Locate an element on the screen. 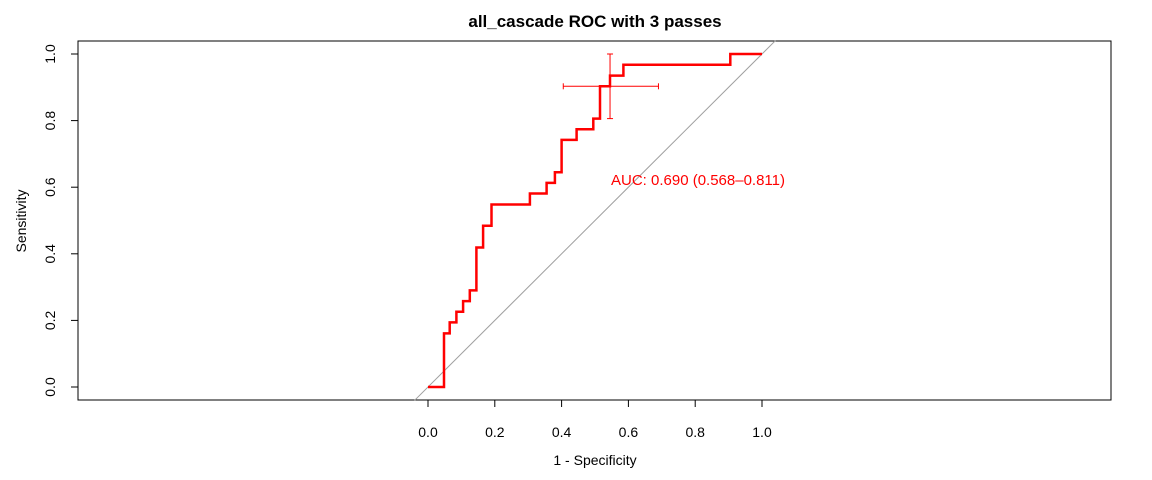 The width and height of the screenshot is (1152, 480). y-tick-label: 1.0 is located at coordinates (50, 54).